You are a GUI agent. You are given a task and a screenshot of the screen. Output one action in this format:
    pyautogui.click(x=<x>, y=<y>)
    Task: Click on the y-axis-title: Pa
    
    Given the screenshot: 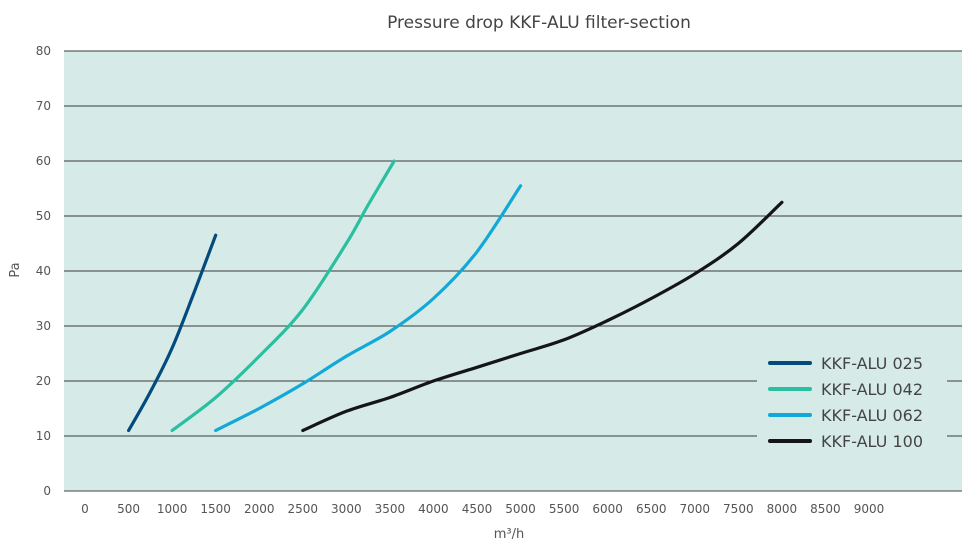 What is the action you would take?
    pyautogui.click(x=15, y=269)
    